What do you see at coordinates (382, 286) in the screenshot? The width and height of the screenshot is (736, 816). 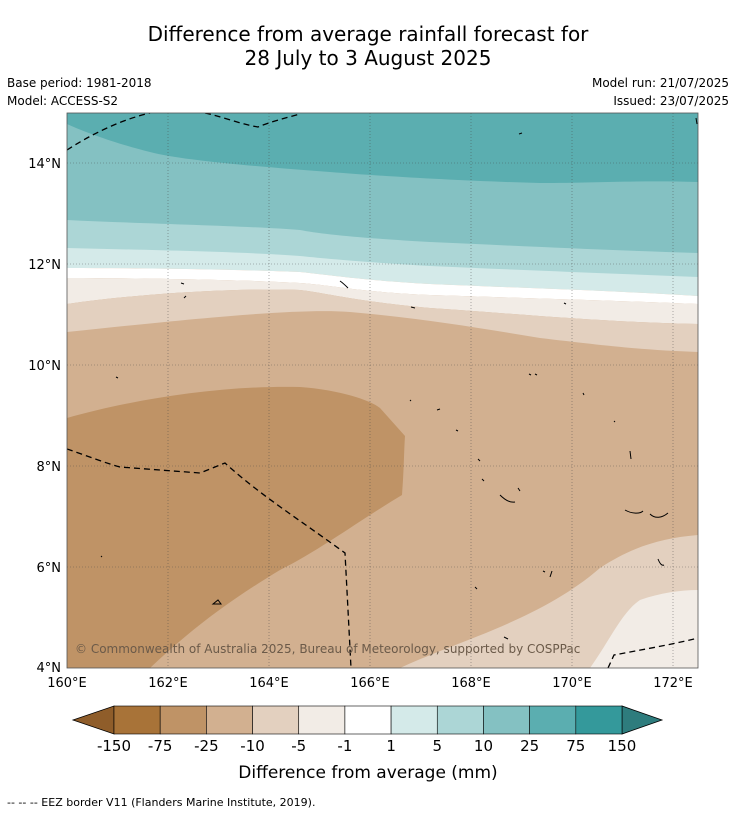 I see `contour-band-neutral` at bounding box center [382, 286].